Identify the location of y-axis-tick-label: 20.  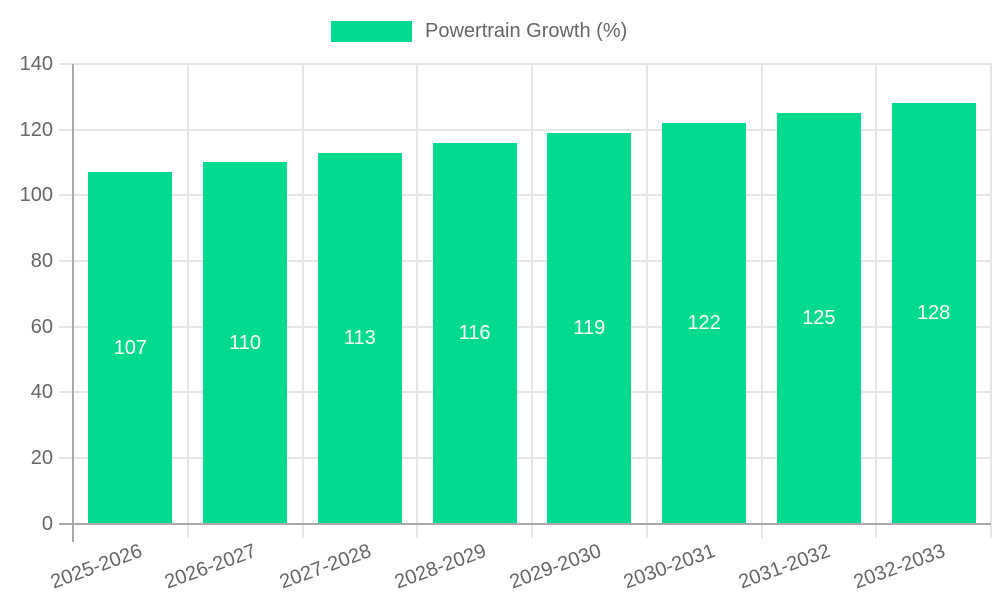
(41, 457).